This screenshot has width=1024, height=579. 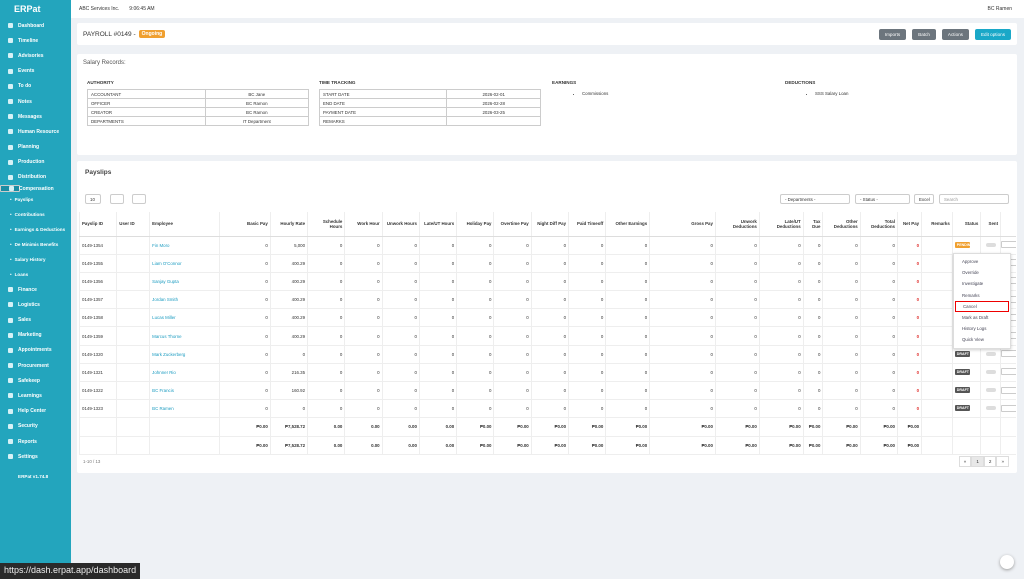 I want to click on nav-item: Notes, so click(x=35, y=101).